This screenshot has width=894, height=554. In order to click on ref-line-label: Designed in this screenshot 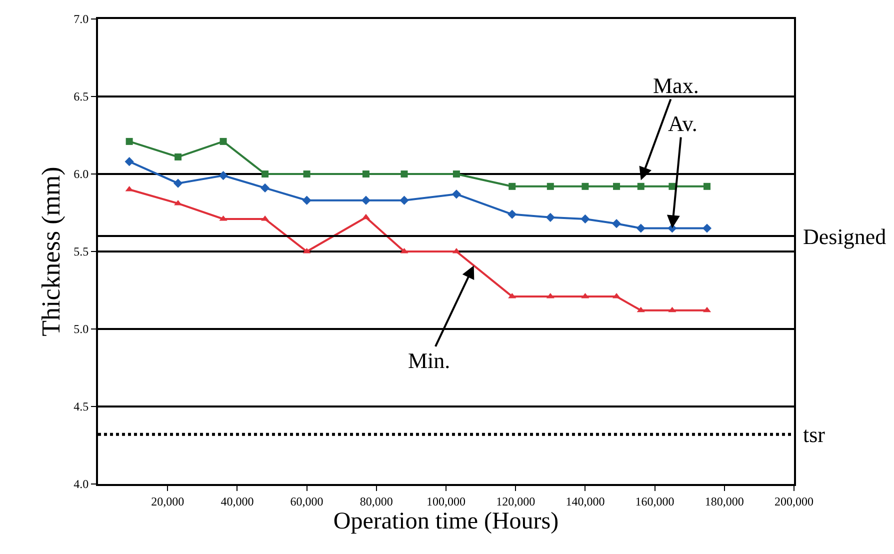, I will do `click(844, 236)`.